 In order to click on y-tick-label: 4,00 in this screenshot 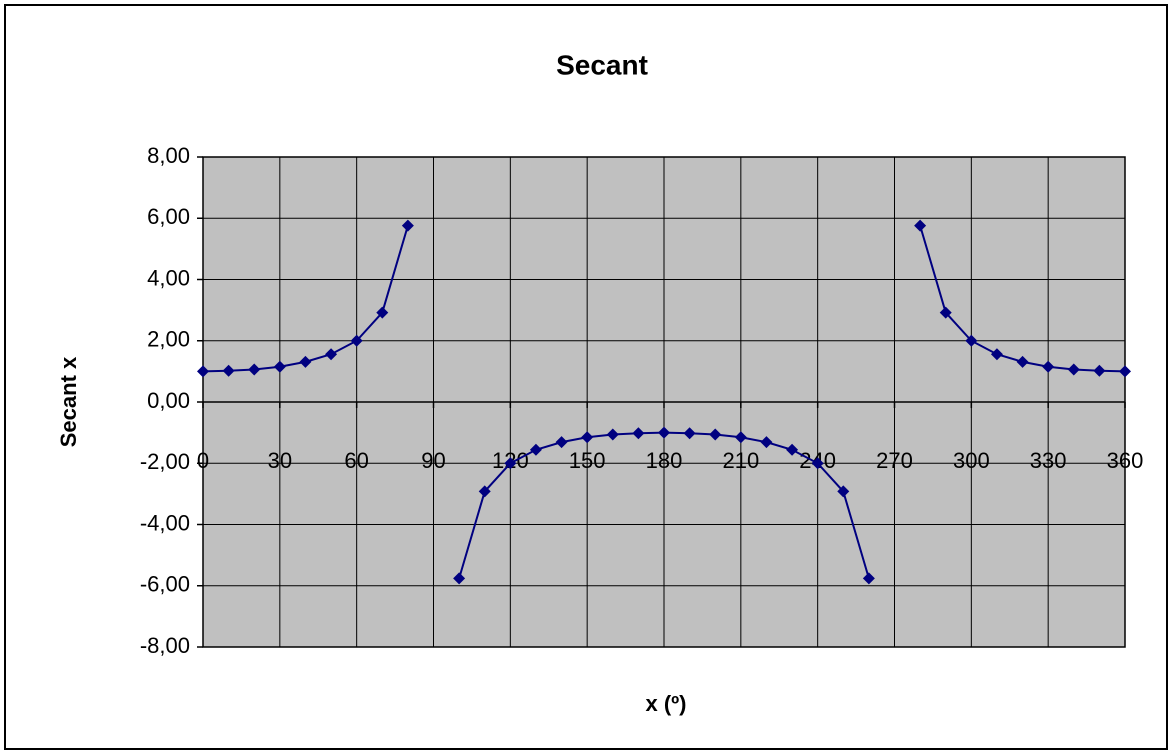, I will do `click(168, 277)`.